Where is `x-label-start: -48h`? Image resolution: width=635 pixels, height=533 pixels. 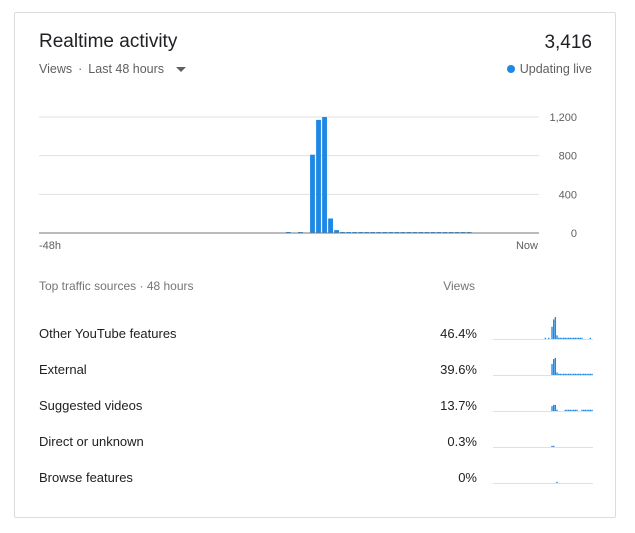
x-label-start: -48h is located at coordinates (50, 246).